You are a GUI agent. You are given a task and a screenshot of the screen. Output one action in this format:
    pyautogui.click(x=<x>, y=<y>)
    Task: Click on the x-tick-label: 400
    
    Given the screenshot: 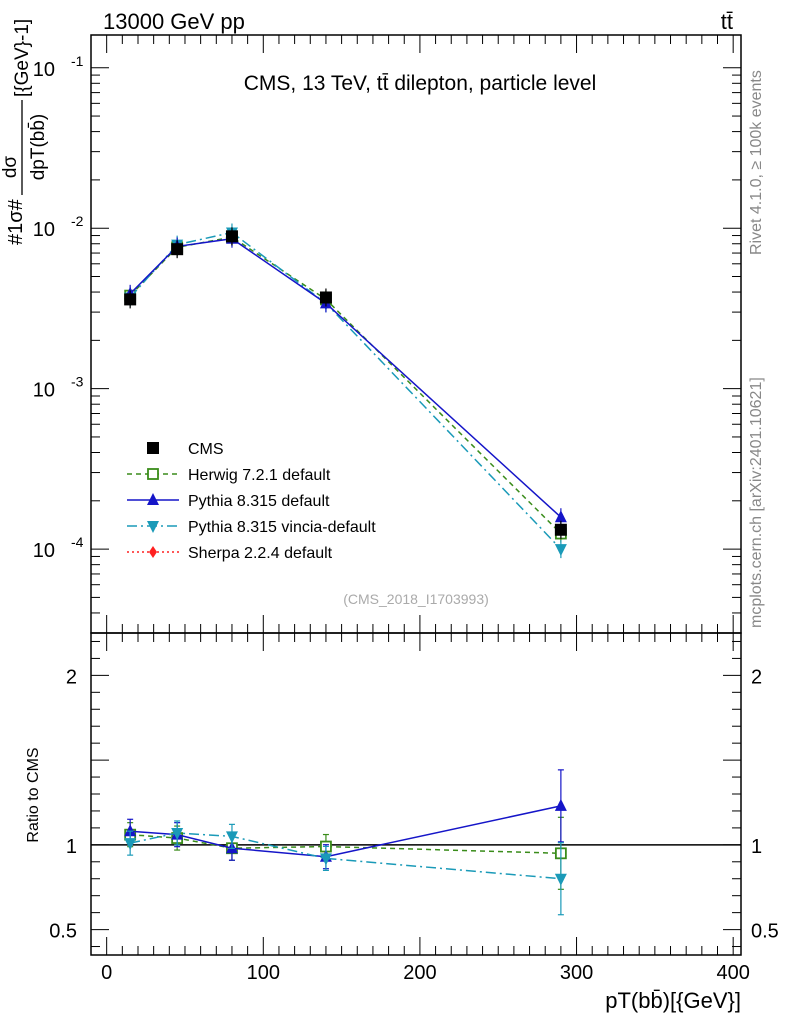 What is the action you would take?
    pyautogui.click(x=732, y=973)
    